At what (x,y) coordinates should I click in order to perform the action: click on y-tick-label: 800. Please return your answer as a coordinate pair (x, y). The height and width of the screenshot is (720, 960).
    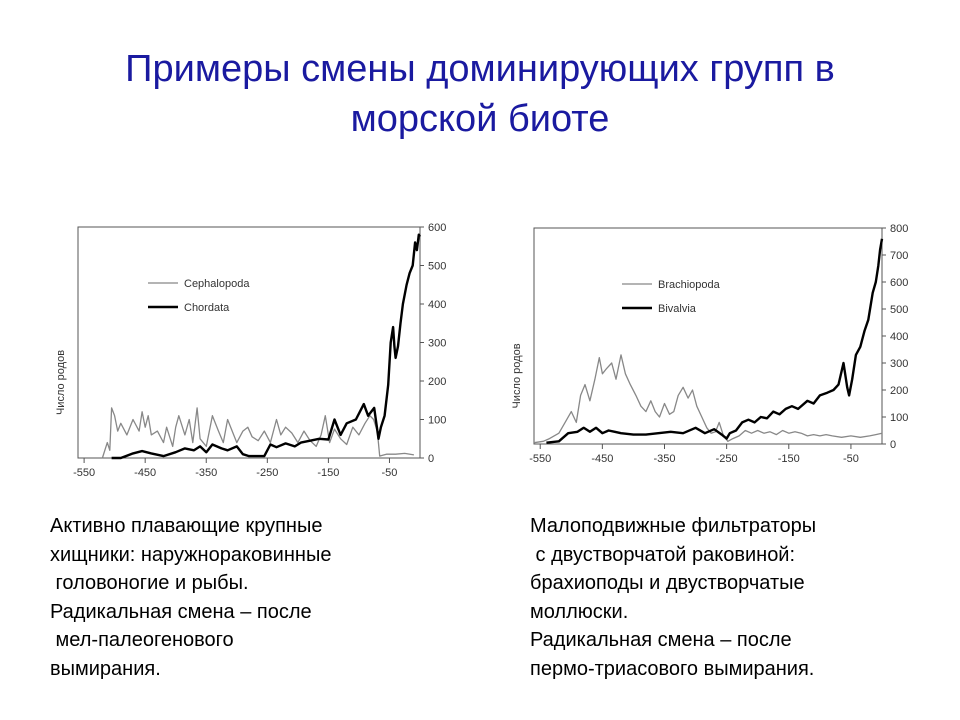
    Looking at the image, I should click on (899, 229).